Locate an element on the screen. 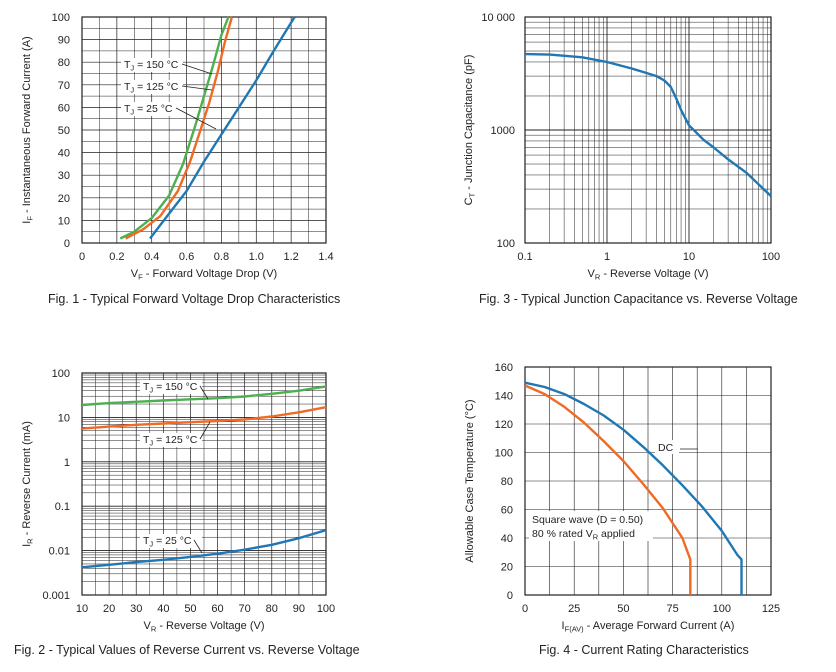  fig1-label-125: TJ = 125 °C is located at coordinates (151, 88).